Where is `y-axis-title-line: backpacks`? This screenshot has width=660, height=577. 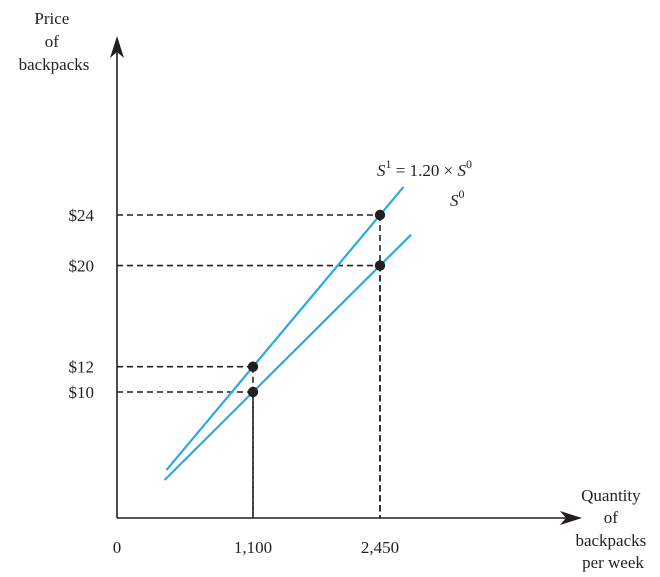
y-axis-title-line: backpacks is located at coordinates (54, 64).